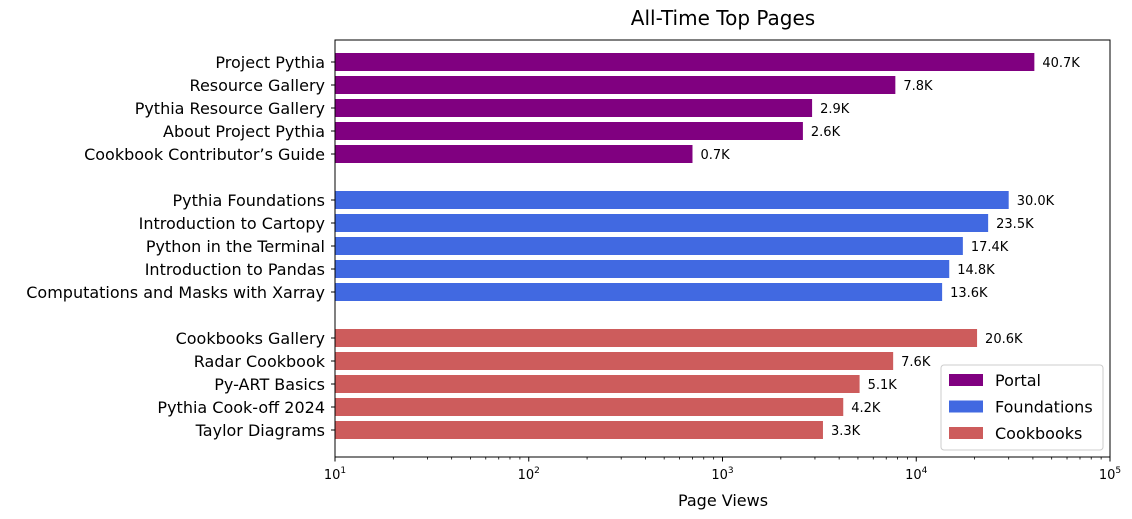  What do you see at coordinates (235, 246) in the screenshot?
I see `y-tick-label: Python in the Terminal` at bounding box center [235, 246].